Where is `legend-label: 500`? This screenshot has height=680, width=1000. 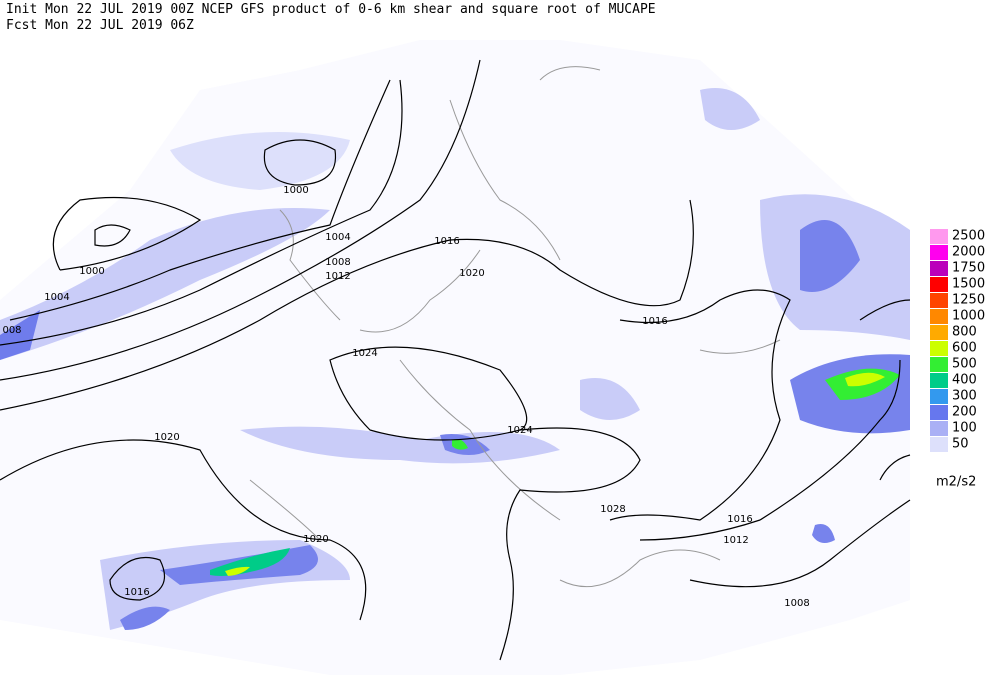 legend-label: 500 is located at coordinates (964, 364).